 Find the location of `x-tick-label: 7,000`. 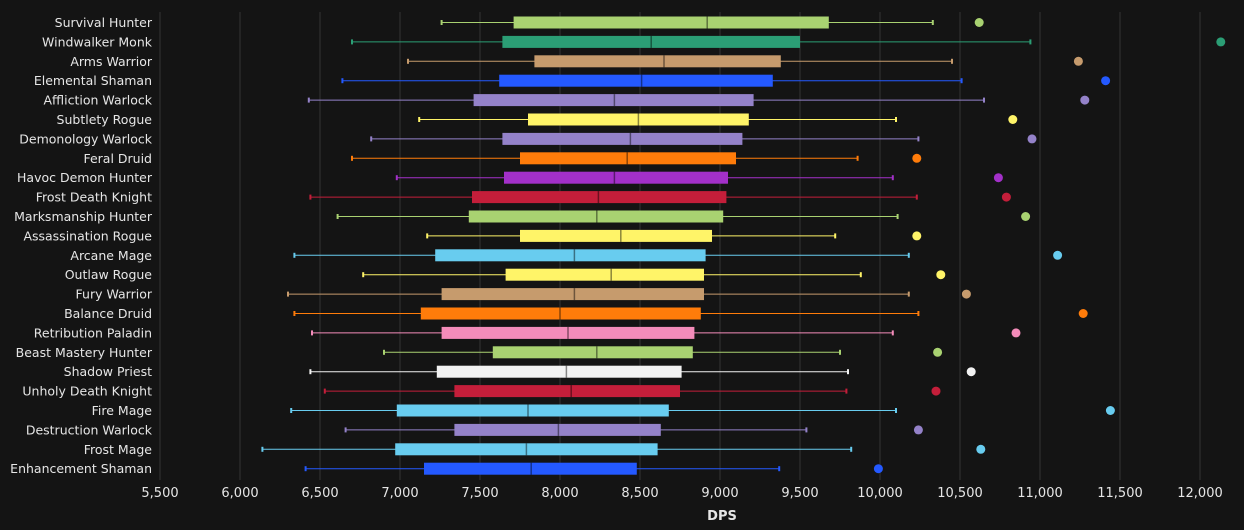

x-tick-label: 7,000 is located at coordinates (399, 493).